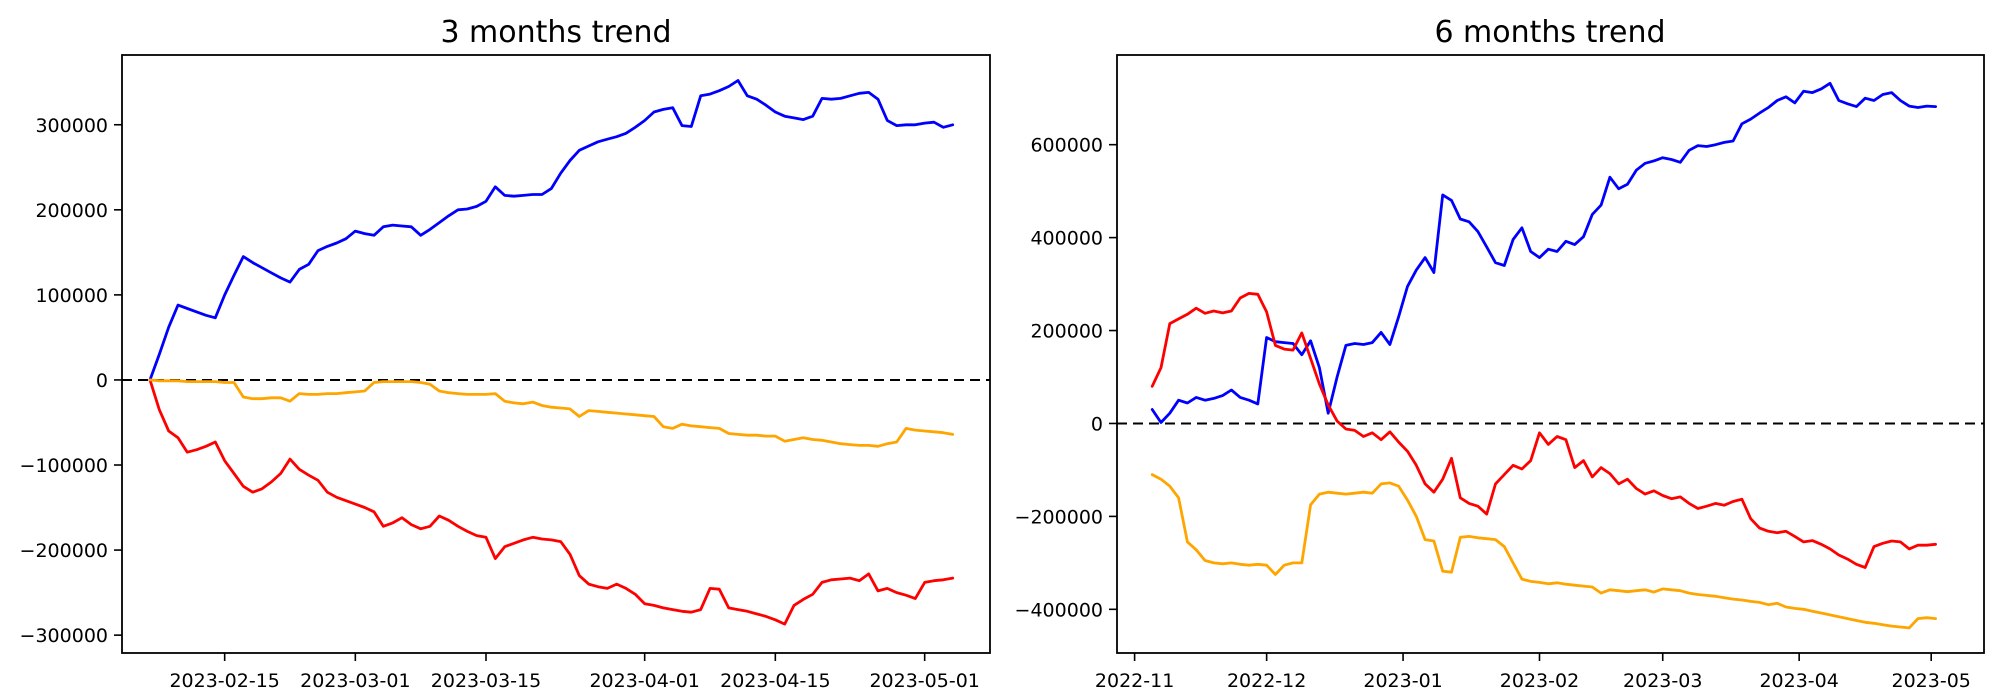 The height and width of the screenshot is (700, 2000). What do you see at coordinates (775, 681) in the screenshot?
I see `x-tick-label: 2023-04-15` at bounding box center [775, 681].